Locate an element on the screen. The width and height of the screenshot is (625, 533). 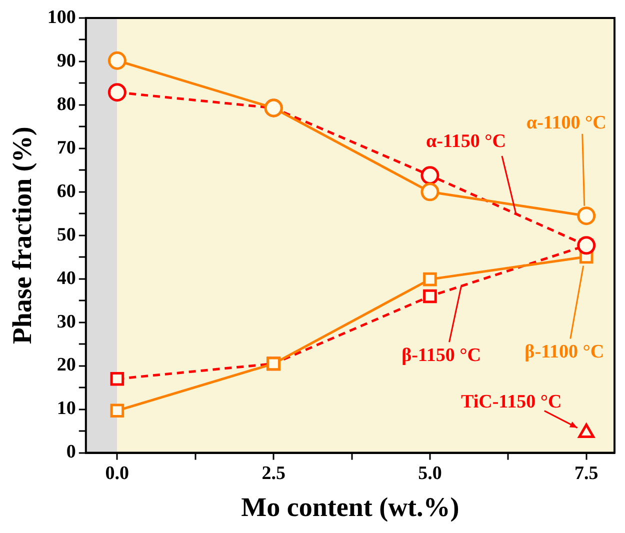
x-tick-label: 5.0 is located at coordinates (430, 473).